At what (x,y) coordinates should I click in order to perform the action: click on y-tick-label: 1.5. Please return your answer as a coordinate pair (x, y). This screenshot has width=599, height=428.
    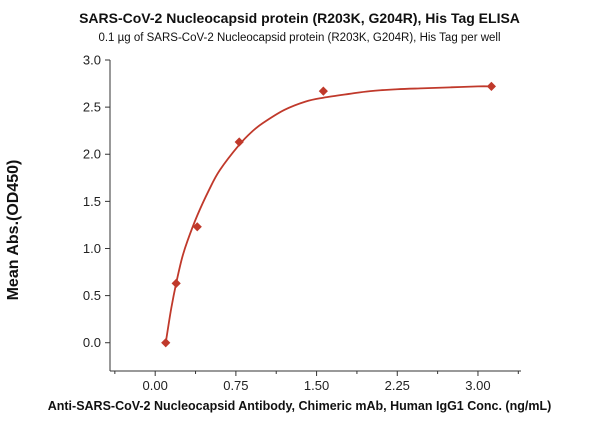
    Looking at the image, I should click on (92, 201).